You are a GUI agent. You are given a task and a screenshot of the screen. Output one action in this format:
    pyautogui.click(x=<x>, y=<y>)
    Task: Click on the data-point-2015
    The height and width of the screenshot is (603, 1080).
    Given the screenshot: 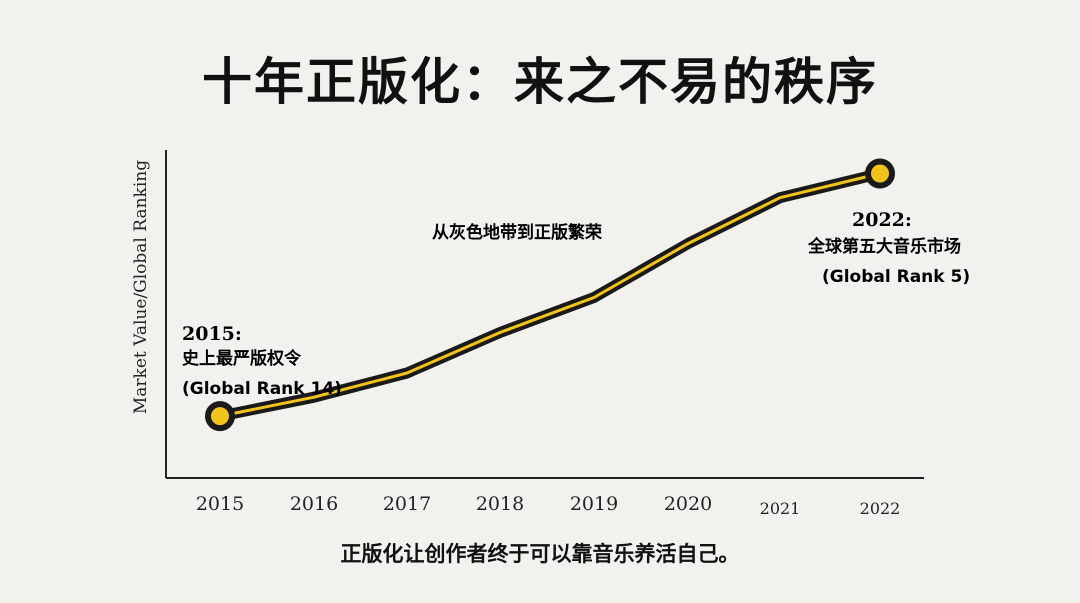 What is the action you would take?
    pyautogui.click(x=220, y=416)
    